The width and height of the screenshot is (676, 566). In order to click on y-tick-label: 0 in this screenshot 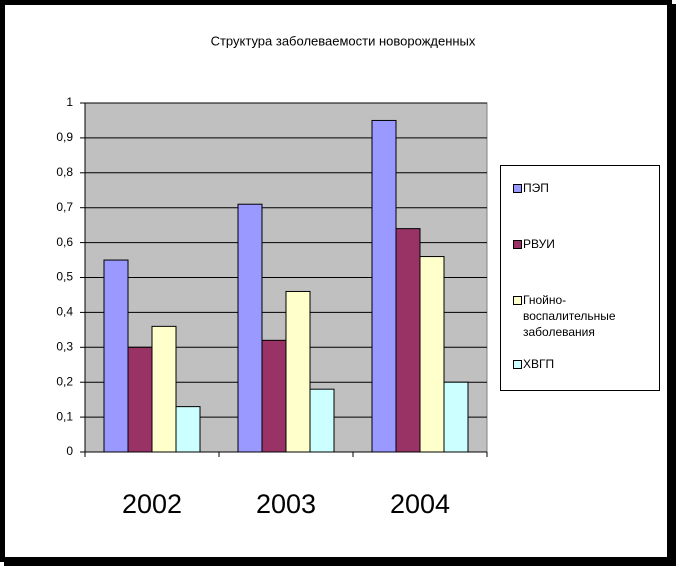, I will do `click(69, 451)`.